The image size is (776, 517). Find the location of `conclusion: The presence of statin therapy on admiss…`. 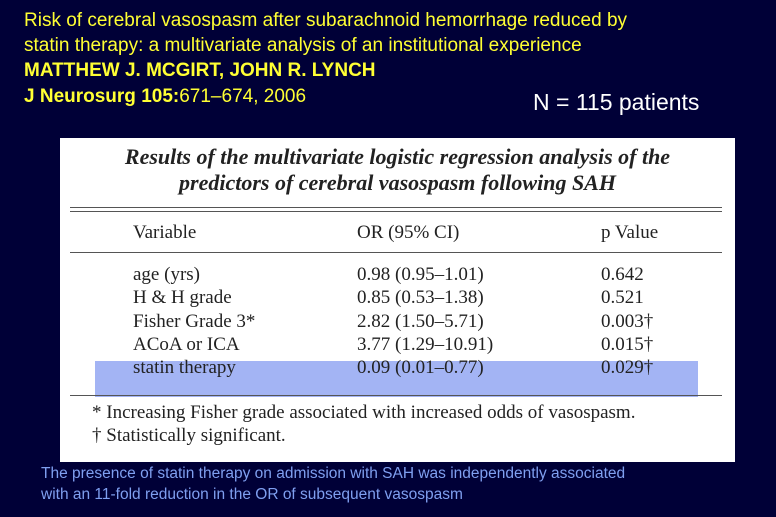

conclusion: The presence of statin therapy on admiss… is located at coordinates (333, 473).